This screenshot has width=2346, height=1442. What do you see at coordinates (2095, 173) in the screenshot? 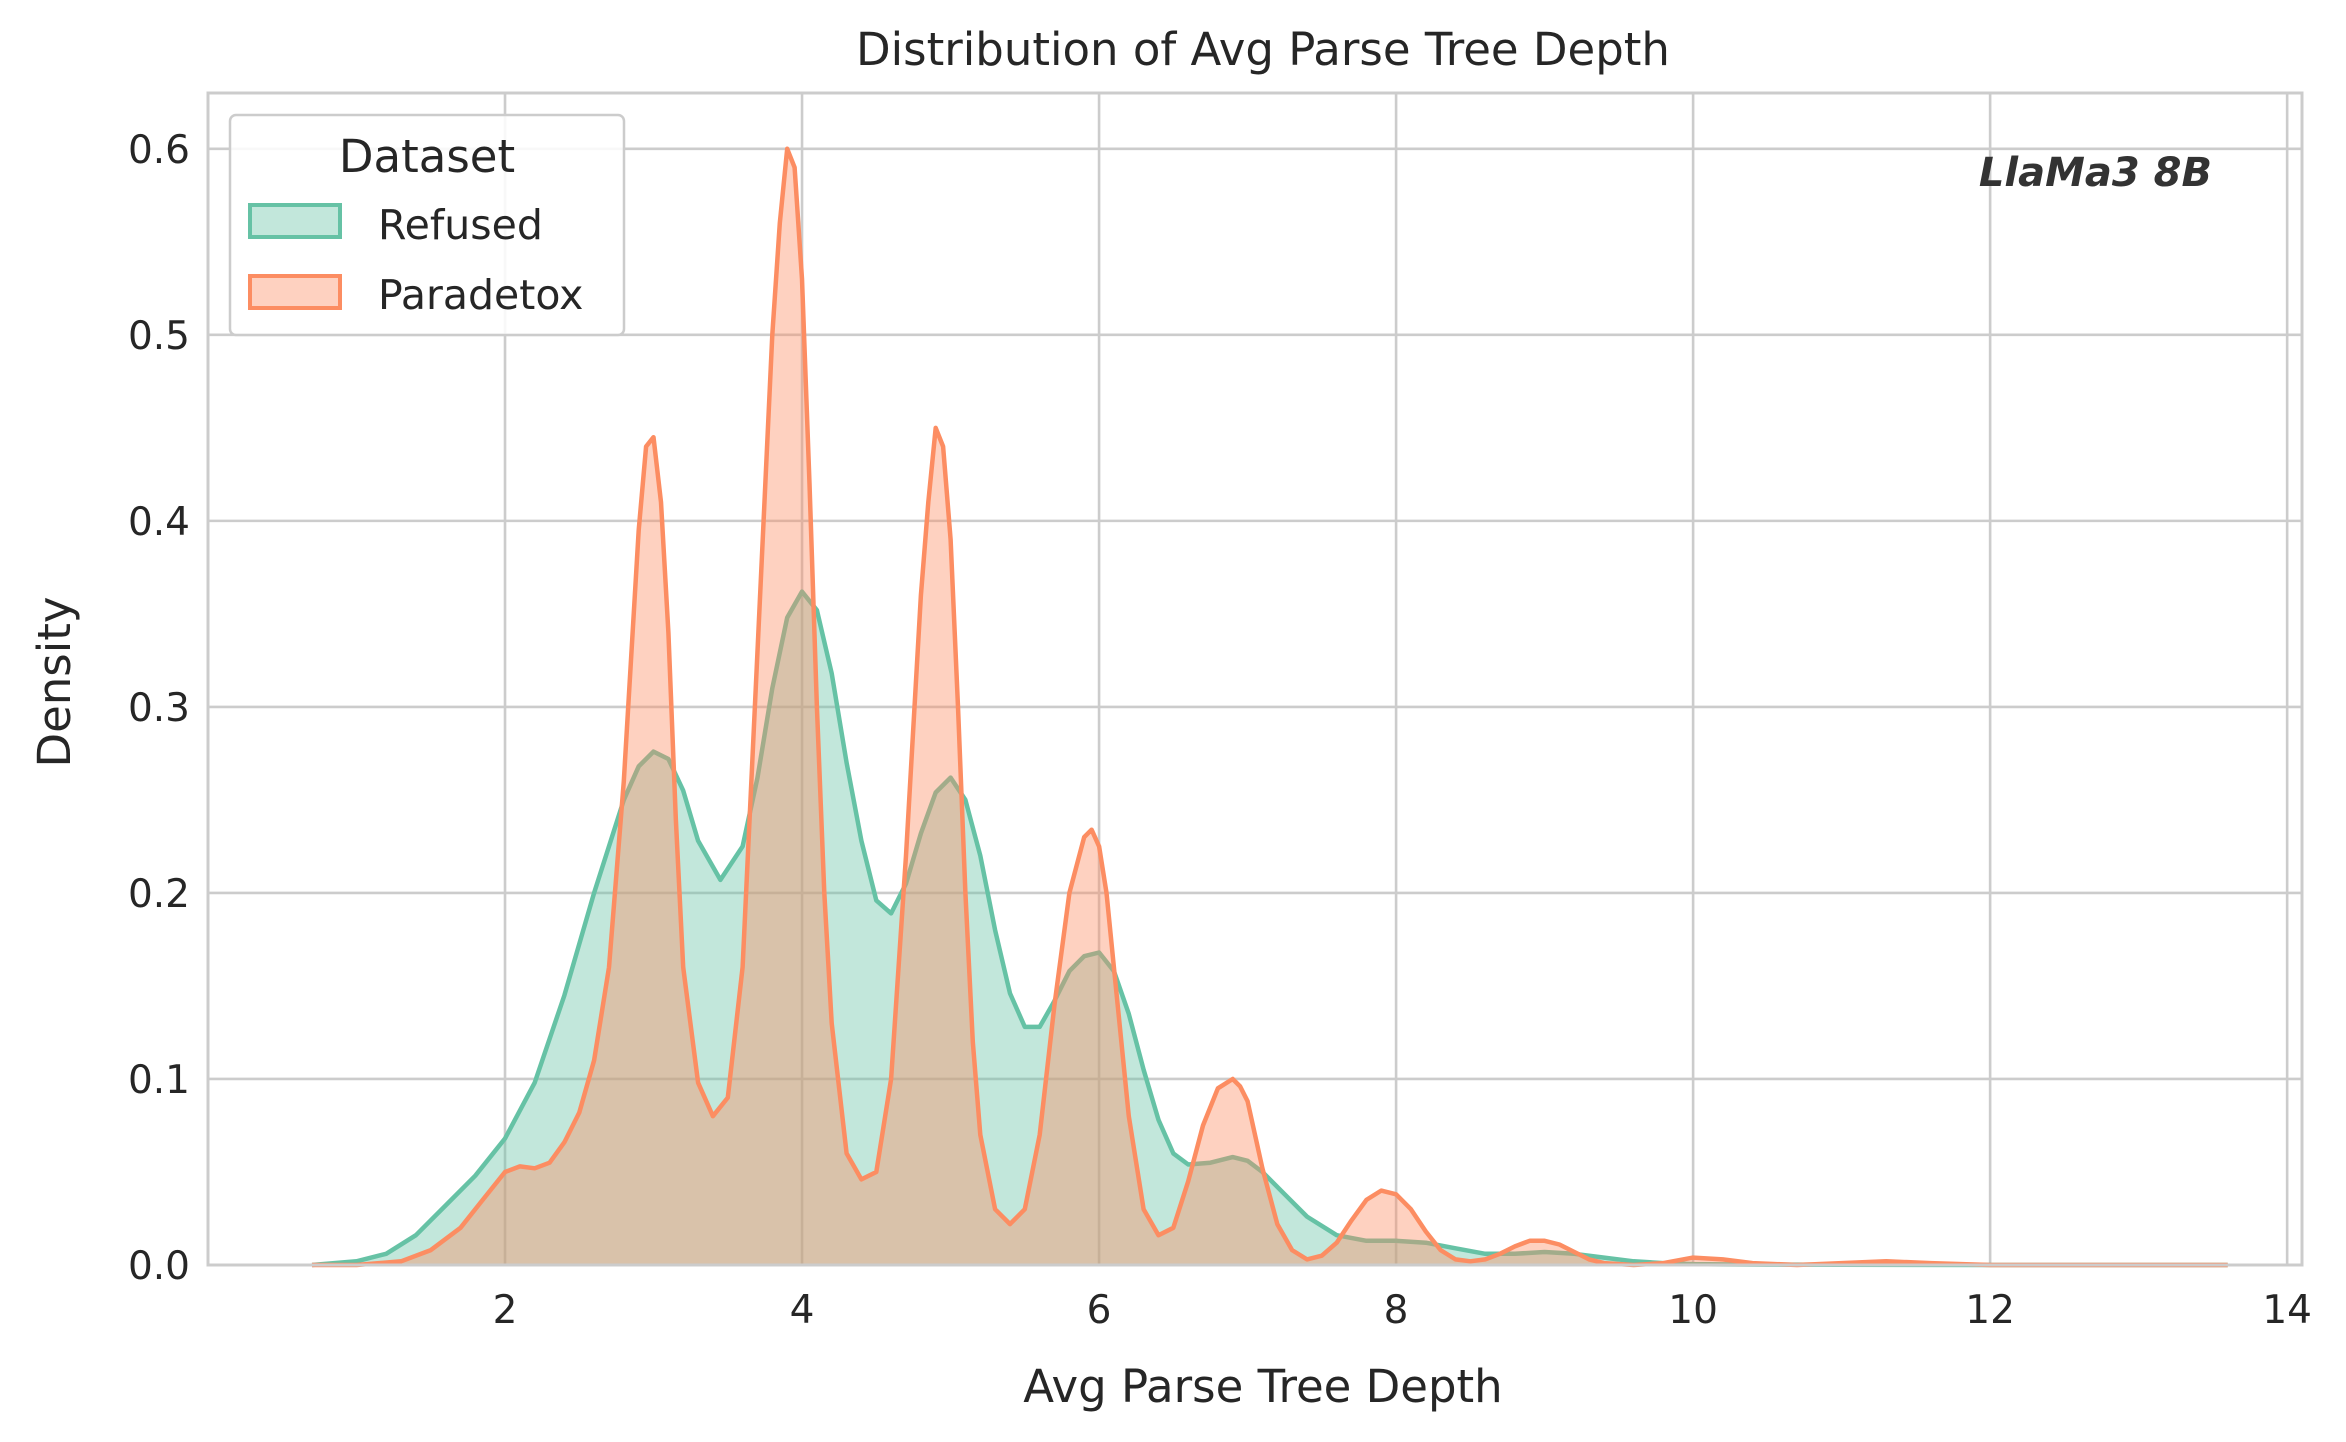
I see `model-annotation: LlaMa3 8B` at bounding box center [2095, 173].